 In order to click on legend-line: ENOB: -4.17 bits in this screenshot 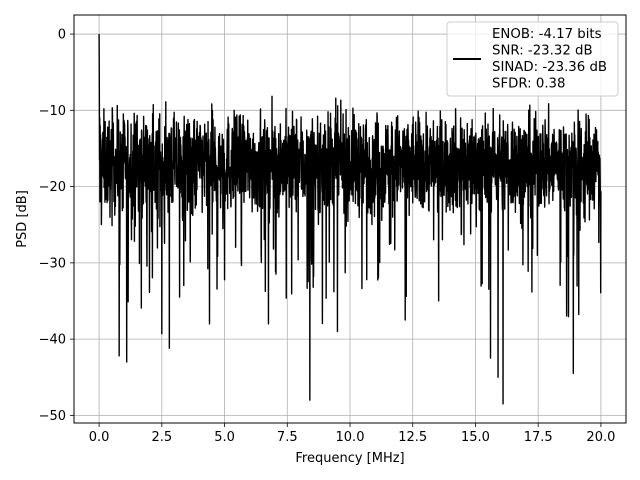, I will do `click(547, 34)`.